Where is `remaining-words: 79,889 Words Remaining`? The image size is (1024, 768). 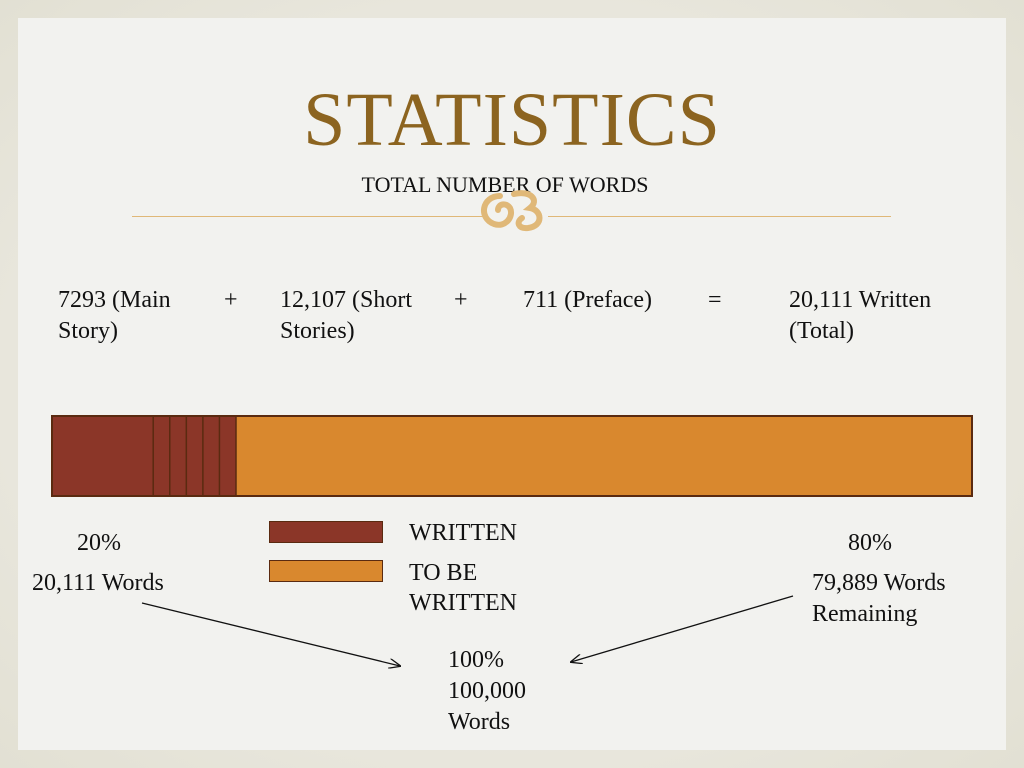
remaining-words: 79,889 Words Remaining is located at coordinates (879, 598).